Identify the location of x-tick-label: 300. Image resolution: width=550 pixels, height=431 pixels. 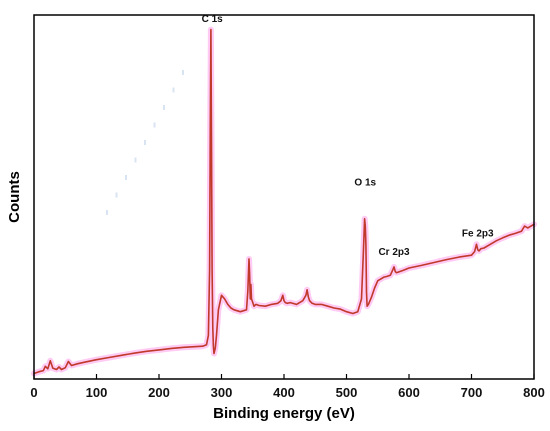
(222, 392).